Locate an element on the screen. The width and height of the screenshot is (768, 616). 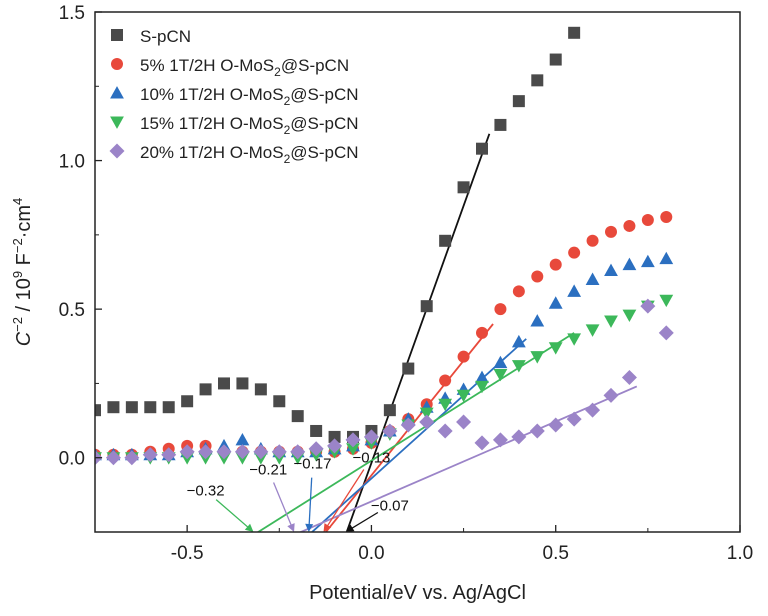
intercept-label-3: −0.17 is located at coordinates (312, 464).